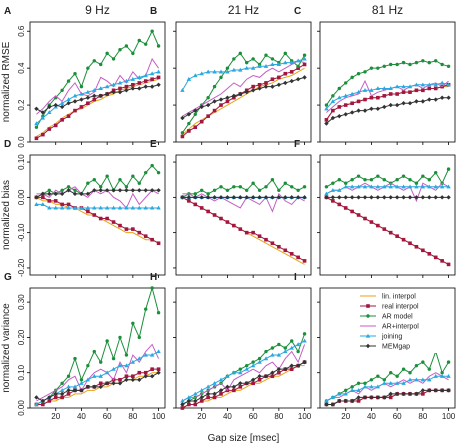 The height and width of the screenshot is (445, 474). What do you see at coordinates (21, 337) in the screenshot?
I see `y-tick-label: 0.20` at bounding box center [21, 337].